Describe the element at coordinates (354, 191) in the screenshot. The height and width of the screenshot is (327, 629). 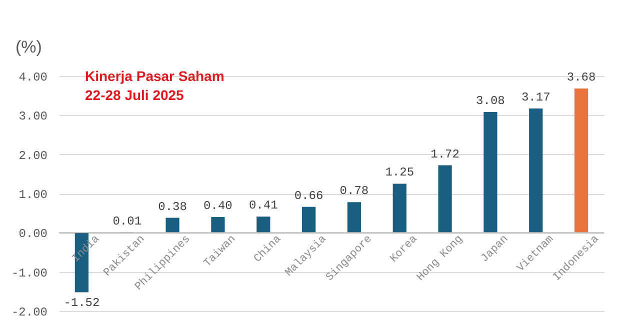
I see `data-label: 0.78` at that location.